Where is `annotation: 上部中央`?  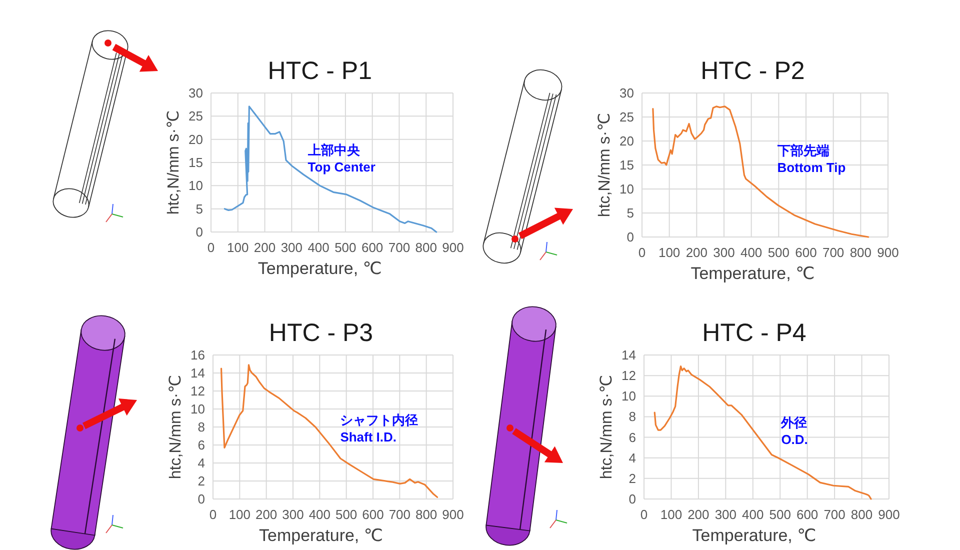 annotation: 上部中央 is located at coordinates (333, 150).